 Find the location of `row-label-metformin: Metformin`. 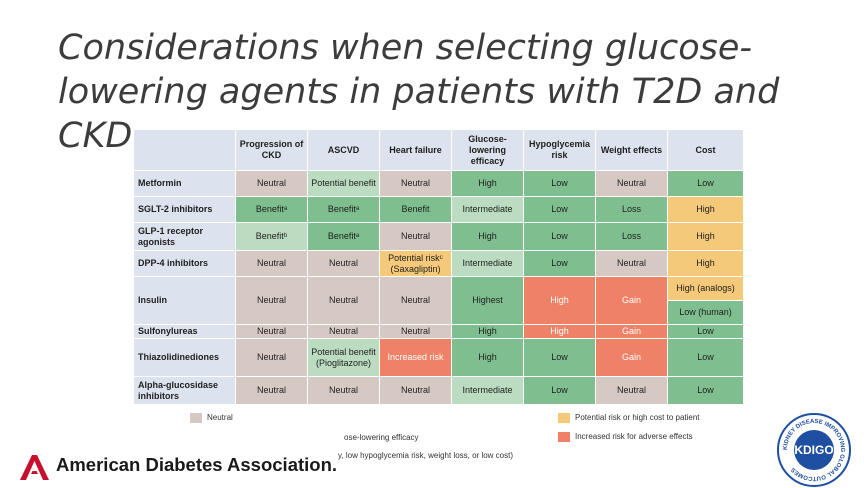

row-label-metformin: Metformin is located at coordinates (184, 183).